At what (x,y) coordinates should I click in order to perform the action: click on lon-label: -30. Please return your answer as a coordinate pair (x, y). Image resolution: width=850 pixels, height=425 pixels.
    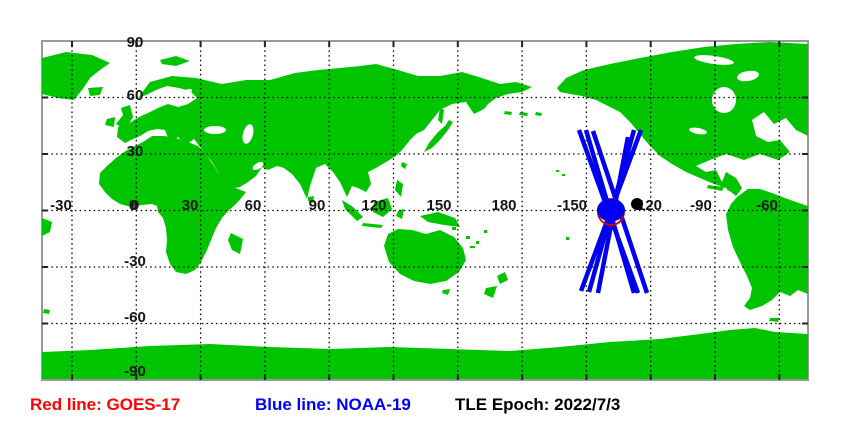
    Looking at the image, I should click on (61, 205).